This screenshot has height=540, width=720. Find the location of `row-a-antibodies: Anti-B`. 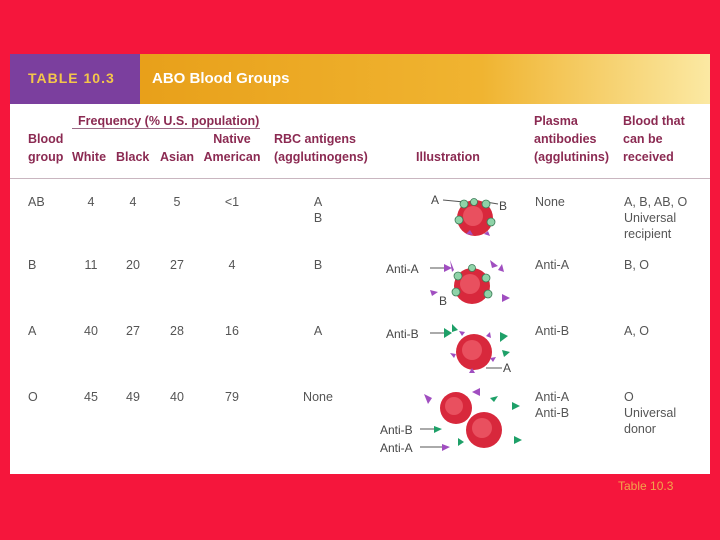

row-a-antibodies: Anti-B is located at coordinates (552, 331).